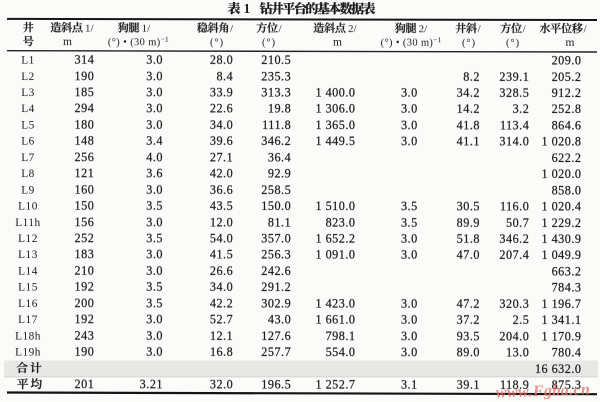 This screenshot has height=402, width=600. What do you see at coordinates (154, 173) in the screenshot?
I see `svg-text: 3.6` at bounding box center [154, 173].